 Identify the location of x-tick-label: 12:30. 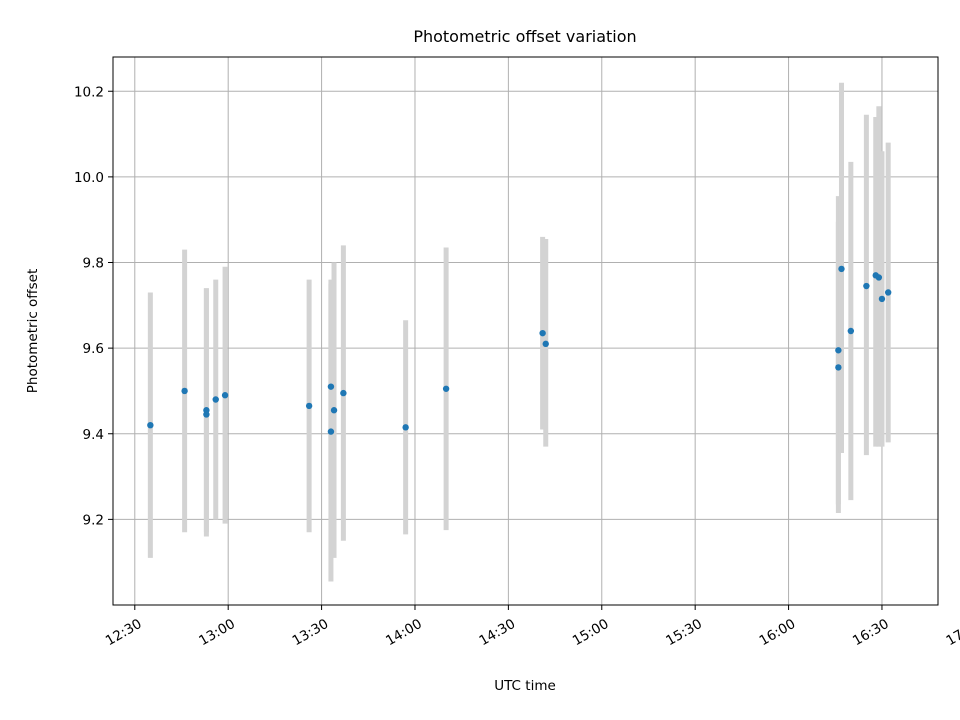
(124, 632).